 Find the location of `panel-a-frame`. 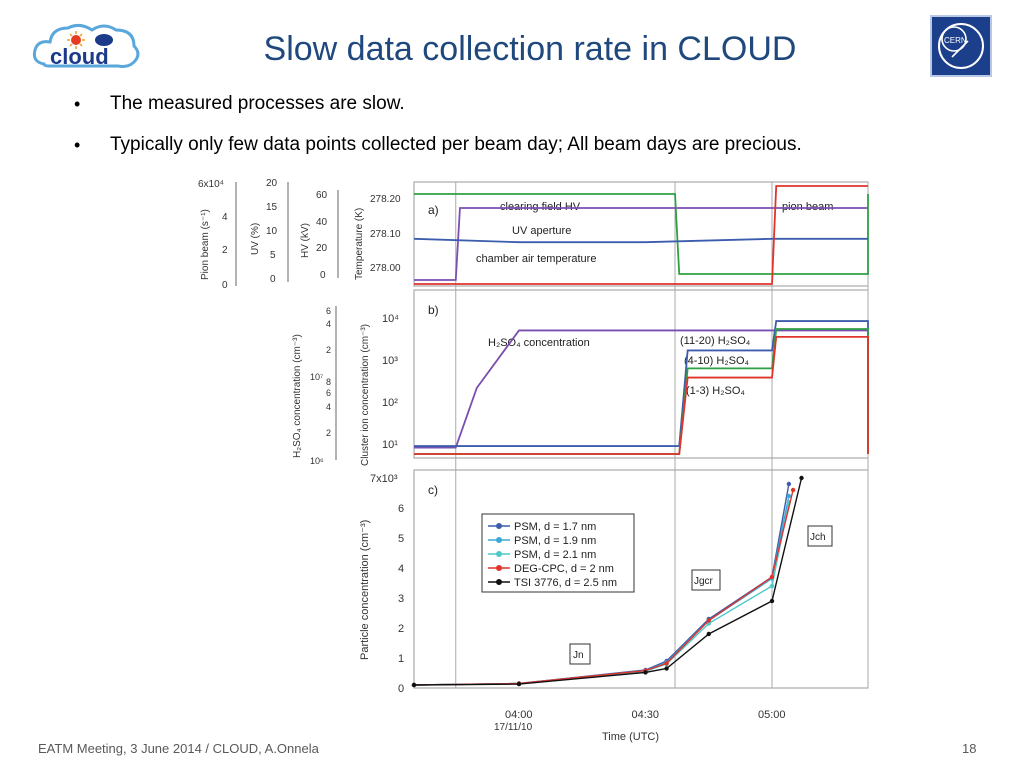

panel-a-frame is located at coordinates (641, 234).